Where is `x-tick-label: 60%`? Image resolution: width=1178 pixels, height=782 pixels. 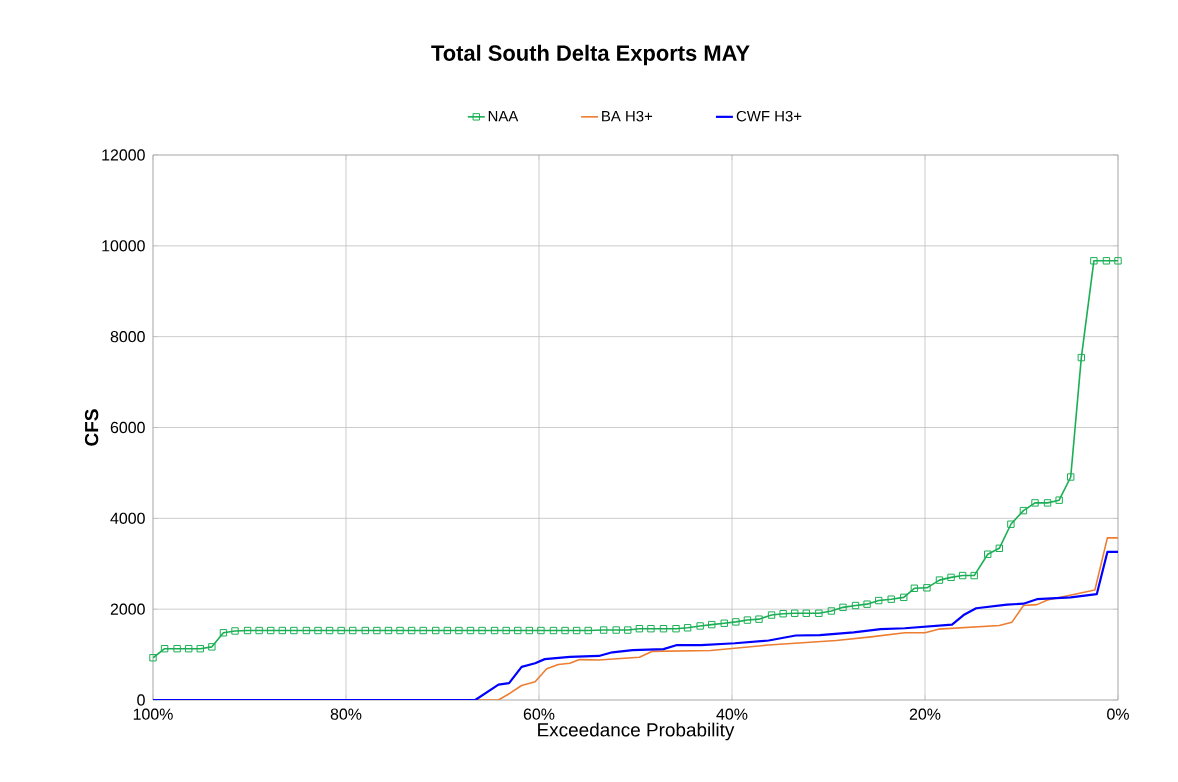 x-tick-label: 60% is located at coordinates (539, 714).